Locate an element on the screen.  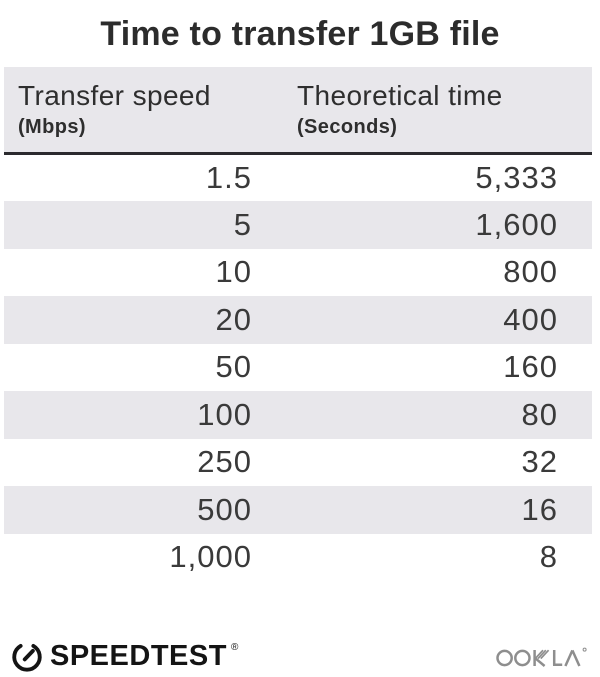
table-row: 500 16 is located at coordinates (298, 510).